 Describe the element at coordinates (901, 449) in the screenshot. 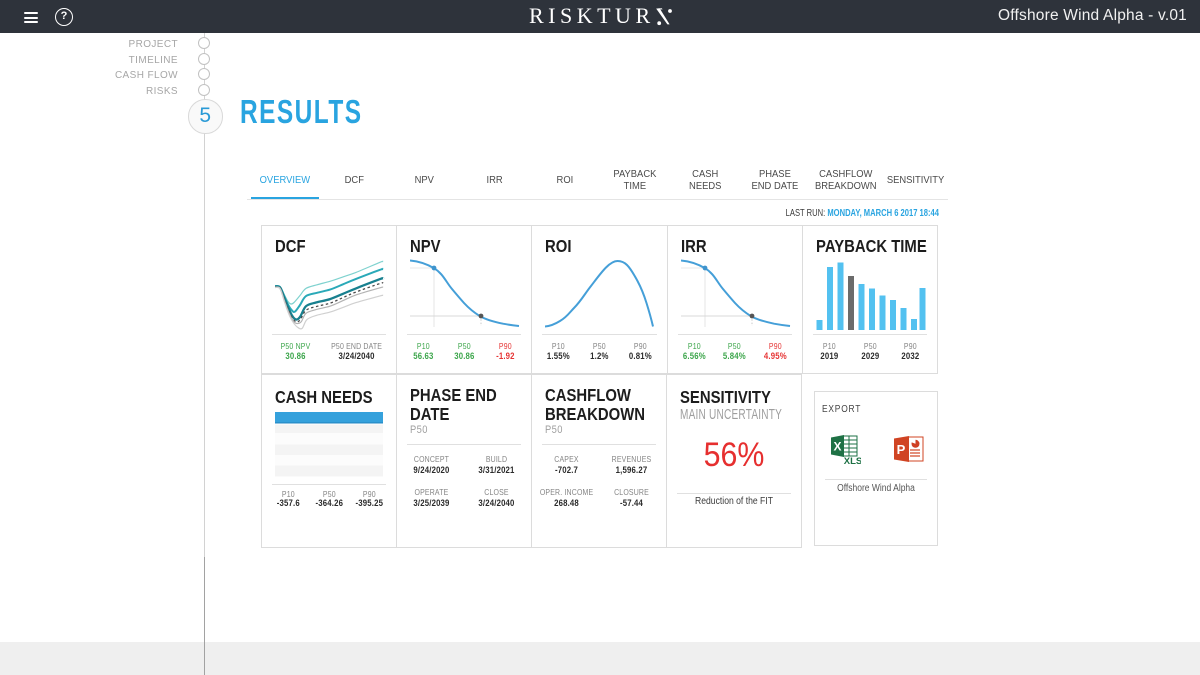

I see `svg-text: P` at that location.